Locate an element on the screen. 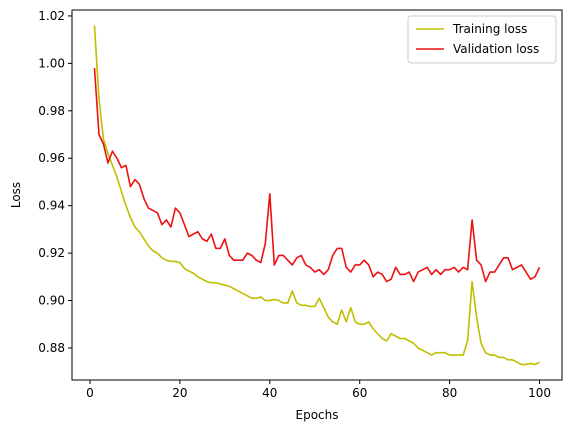  x-axis-label: Epochs is located at coordinates (317, 415).